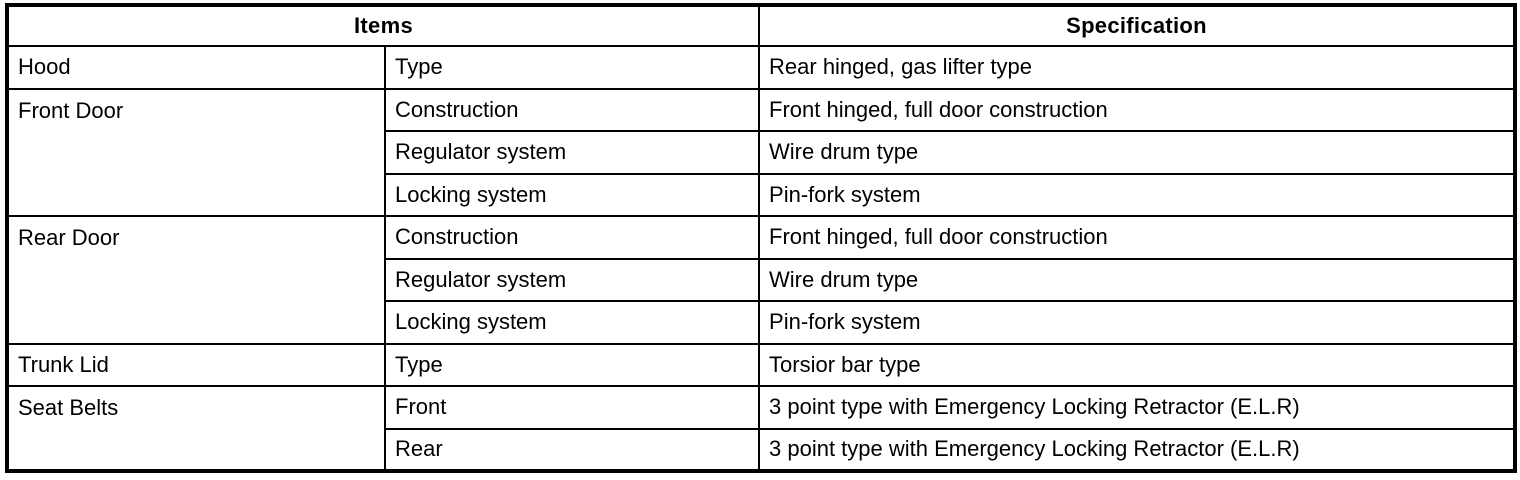 This screenshot has width=1520, height=480. I want to click on spec-cell: Torsior bar type, so click(1137, 364).